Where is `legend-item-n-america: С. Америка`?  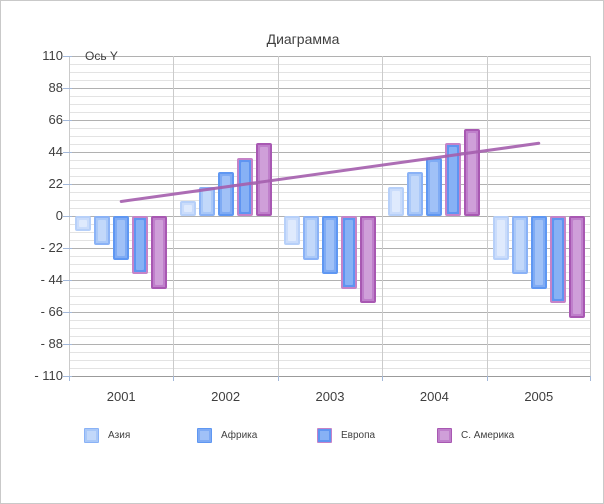
legend-item-n-america: С. Америка is located at coordinates (475, 435).